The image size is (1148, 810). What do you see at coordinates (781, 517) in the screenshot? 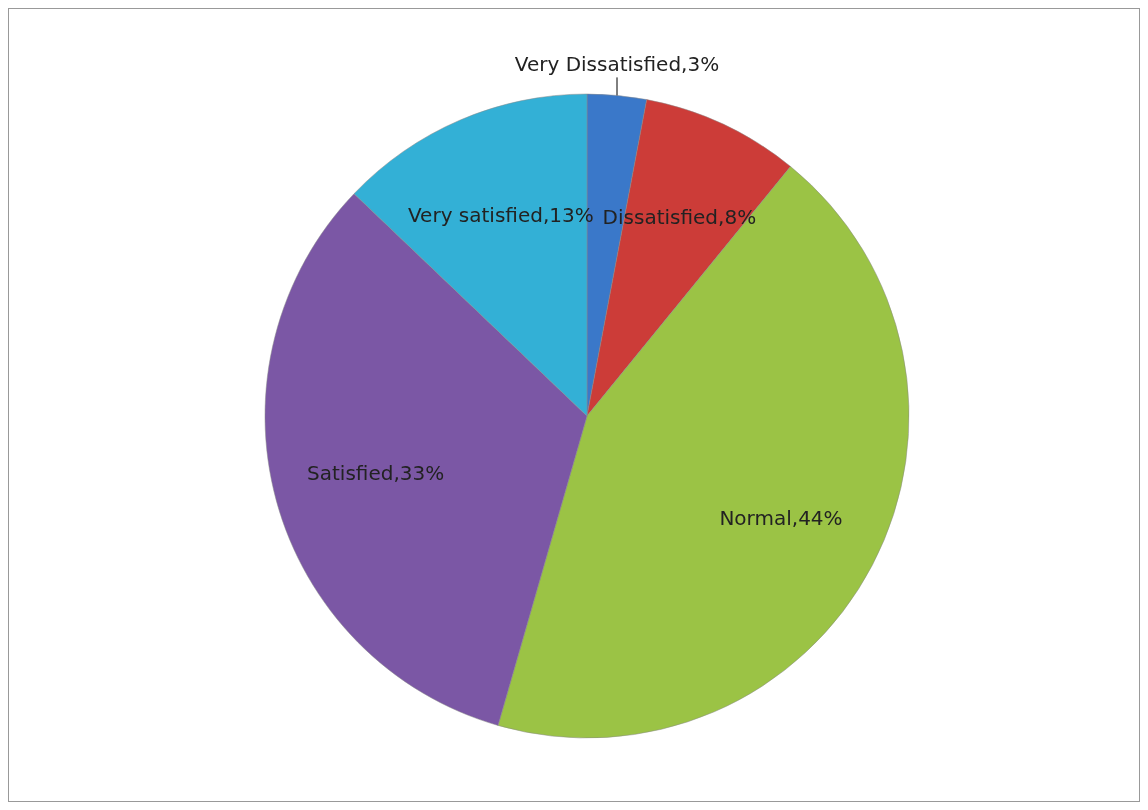
I see `slice-label: Normal,44%` at bounding box center [781, 517].